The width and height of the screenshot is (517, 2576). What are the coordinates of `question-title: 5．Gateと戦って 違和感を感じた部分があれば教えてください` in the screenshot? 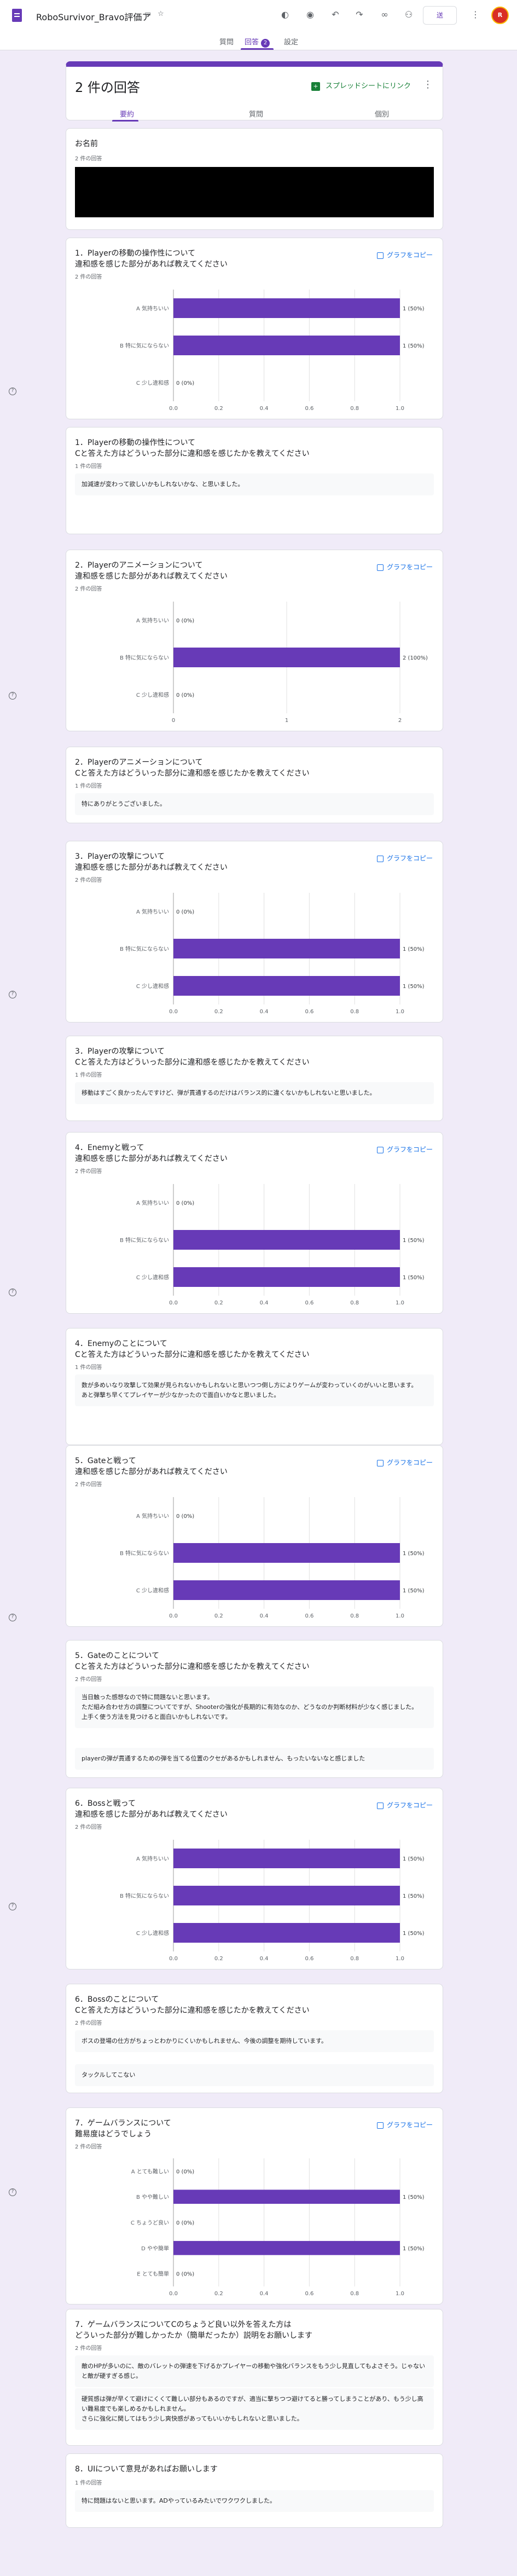 It's located at (151, 1467).